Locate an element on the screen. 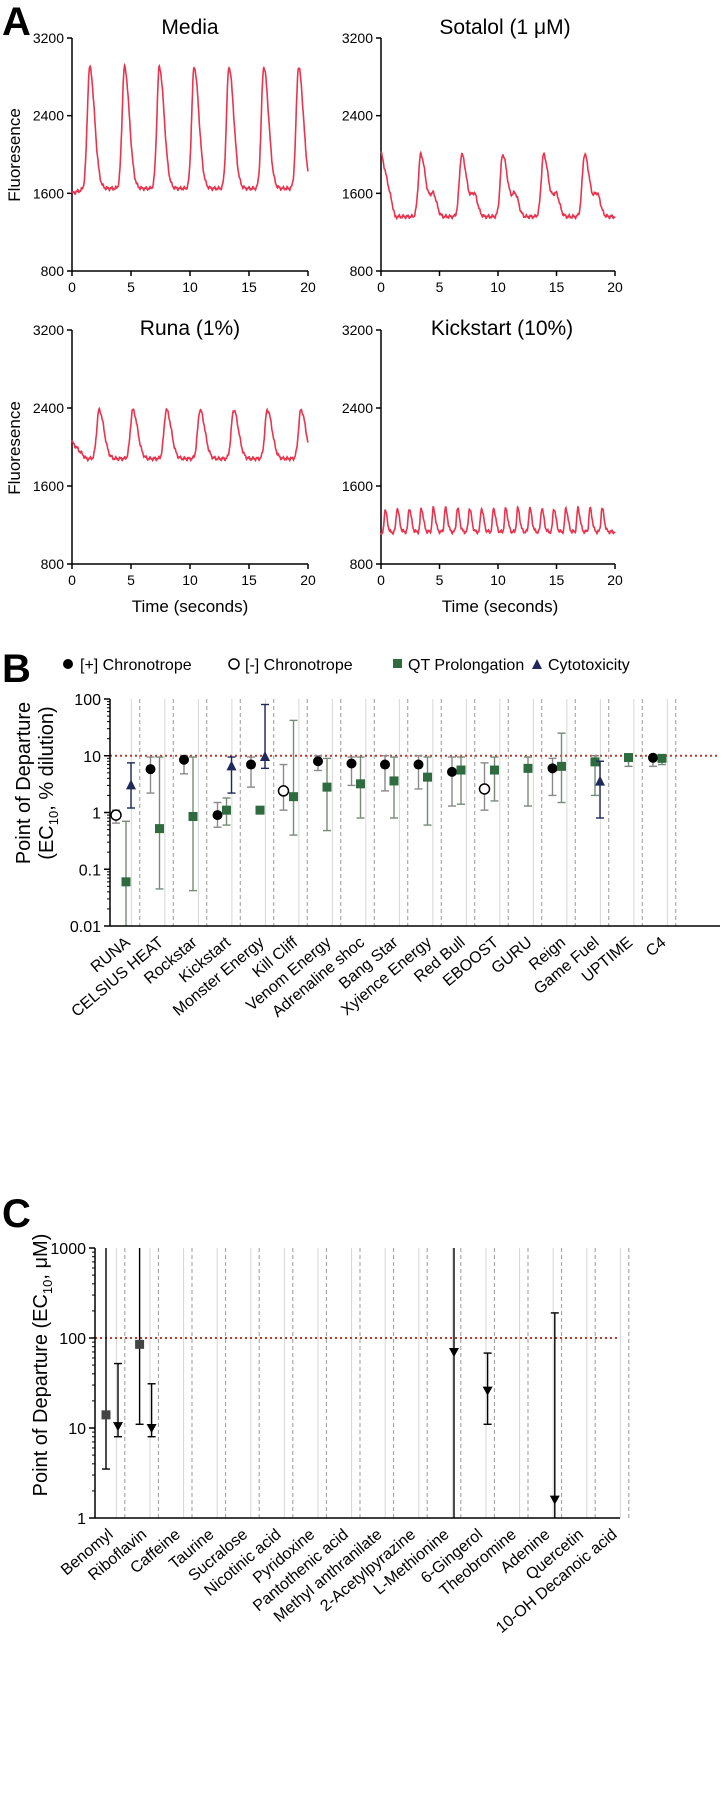 The width and height of the screenshot is (725, 1800). fluorescence-trace-runa is located at coordinates (190, 434).